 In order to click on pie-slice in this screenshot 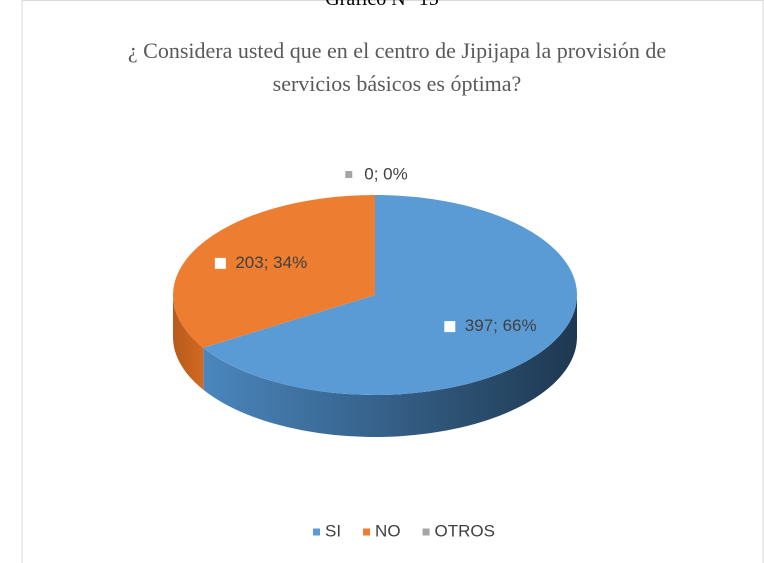, I will do `click(273, 271)`.